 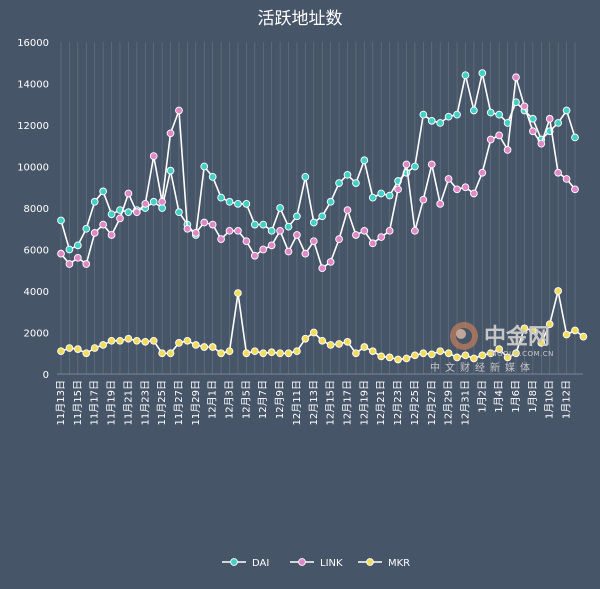 What do you see at coordinates (263, 399) in the screenshot?
I see `x-tick-label: 12月7日` at bounding box center [263, 399].